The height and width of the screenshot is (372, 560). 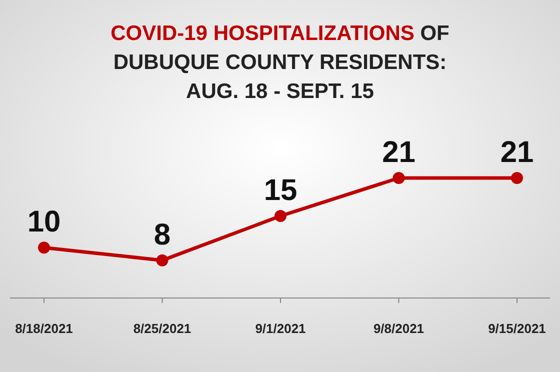 I want to click on x-tick-label: 8/25/2021, so click(x=162, y=328).